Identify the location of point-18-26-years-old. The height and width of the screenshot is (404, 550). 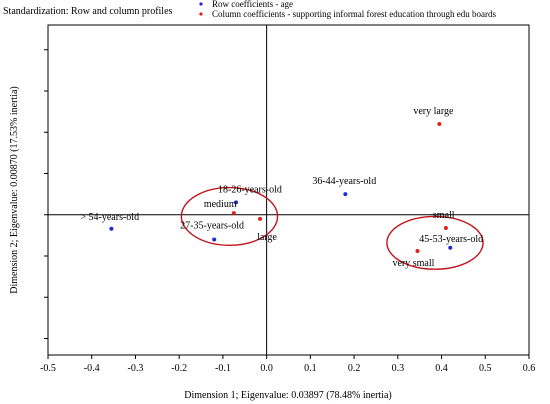
(236, 202).